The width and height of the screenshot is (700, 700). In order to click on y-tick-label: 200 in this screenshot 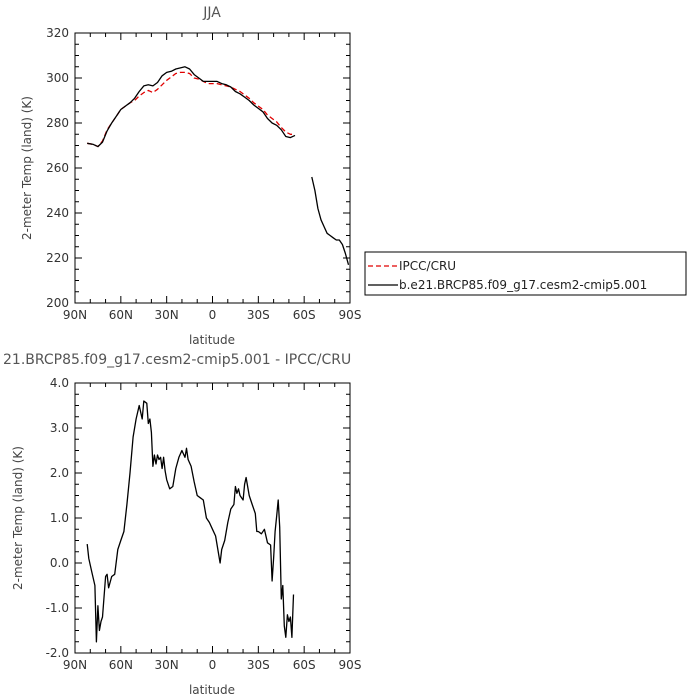, I will do `click(57, 303)`.